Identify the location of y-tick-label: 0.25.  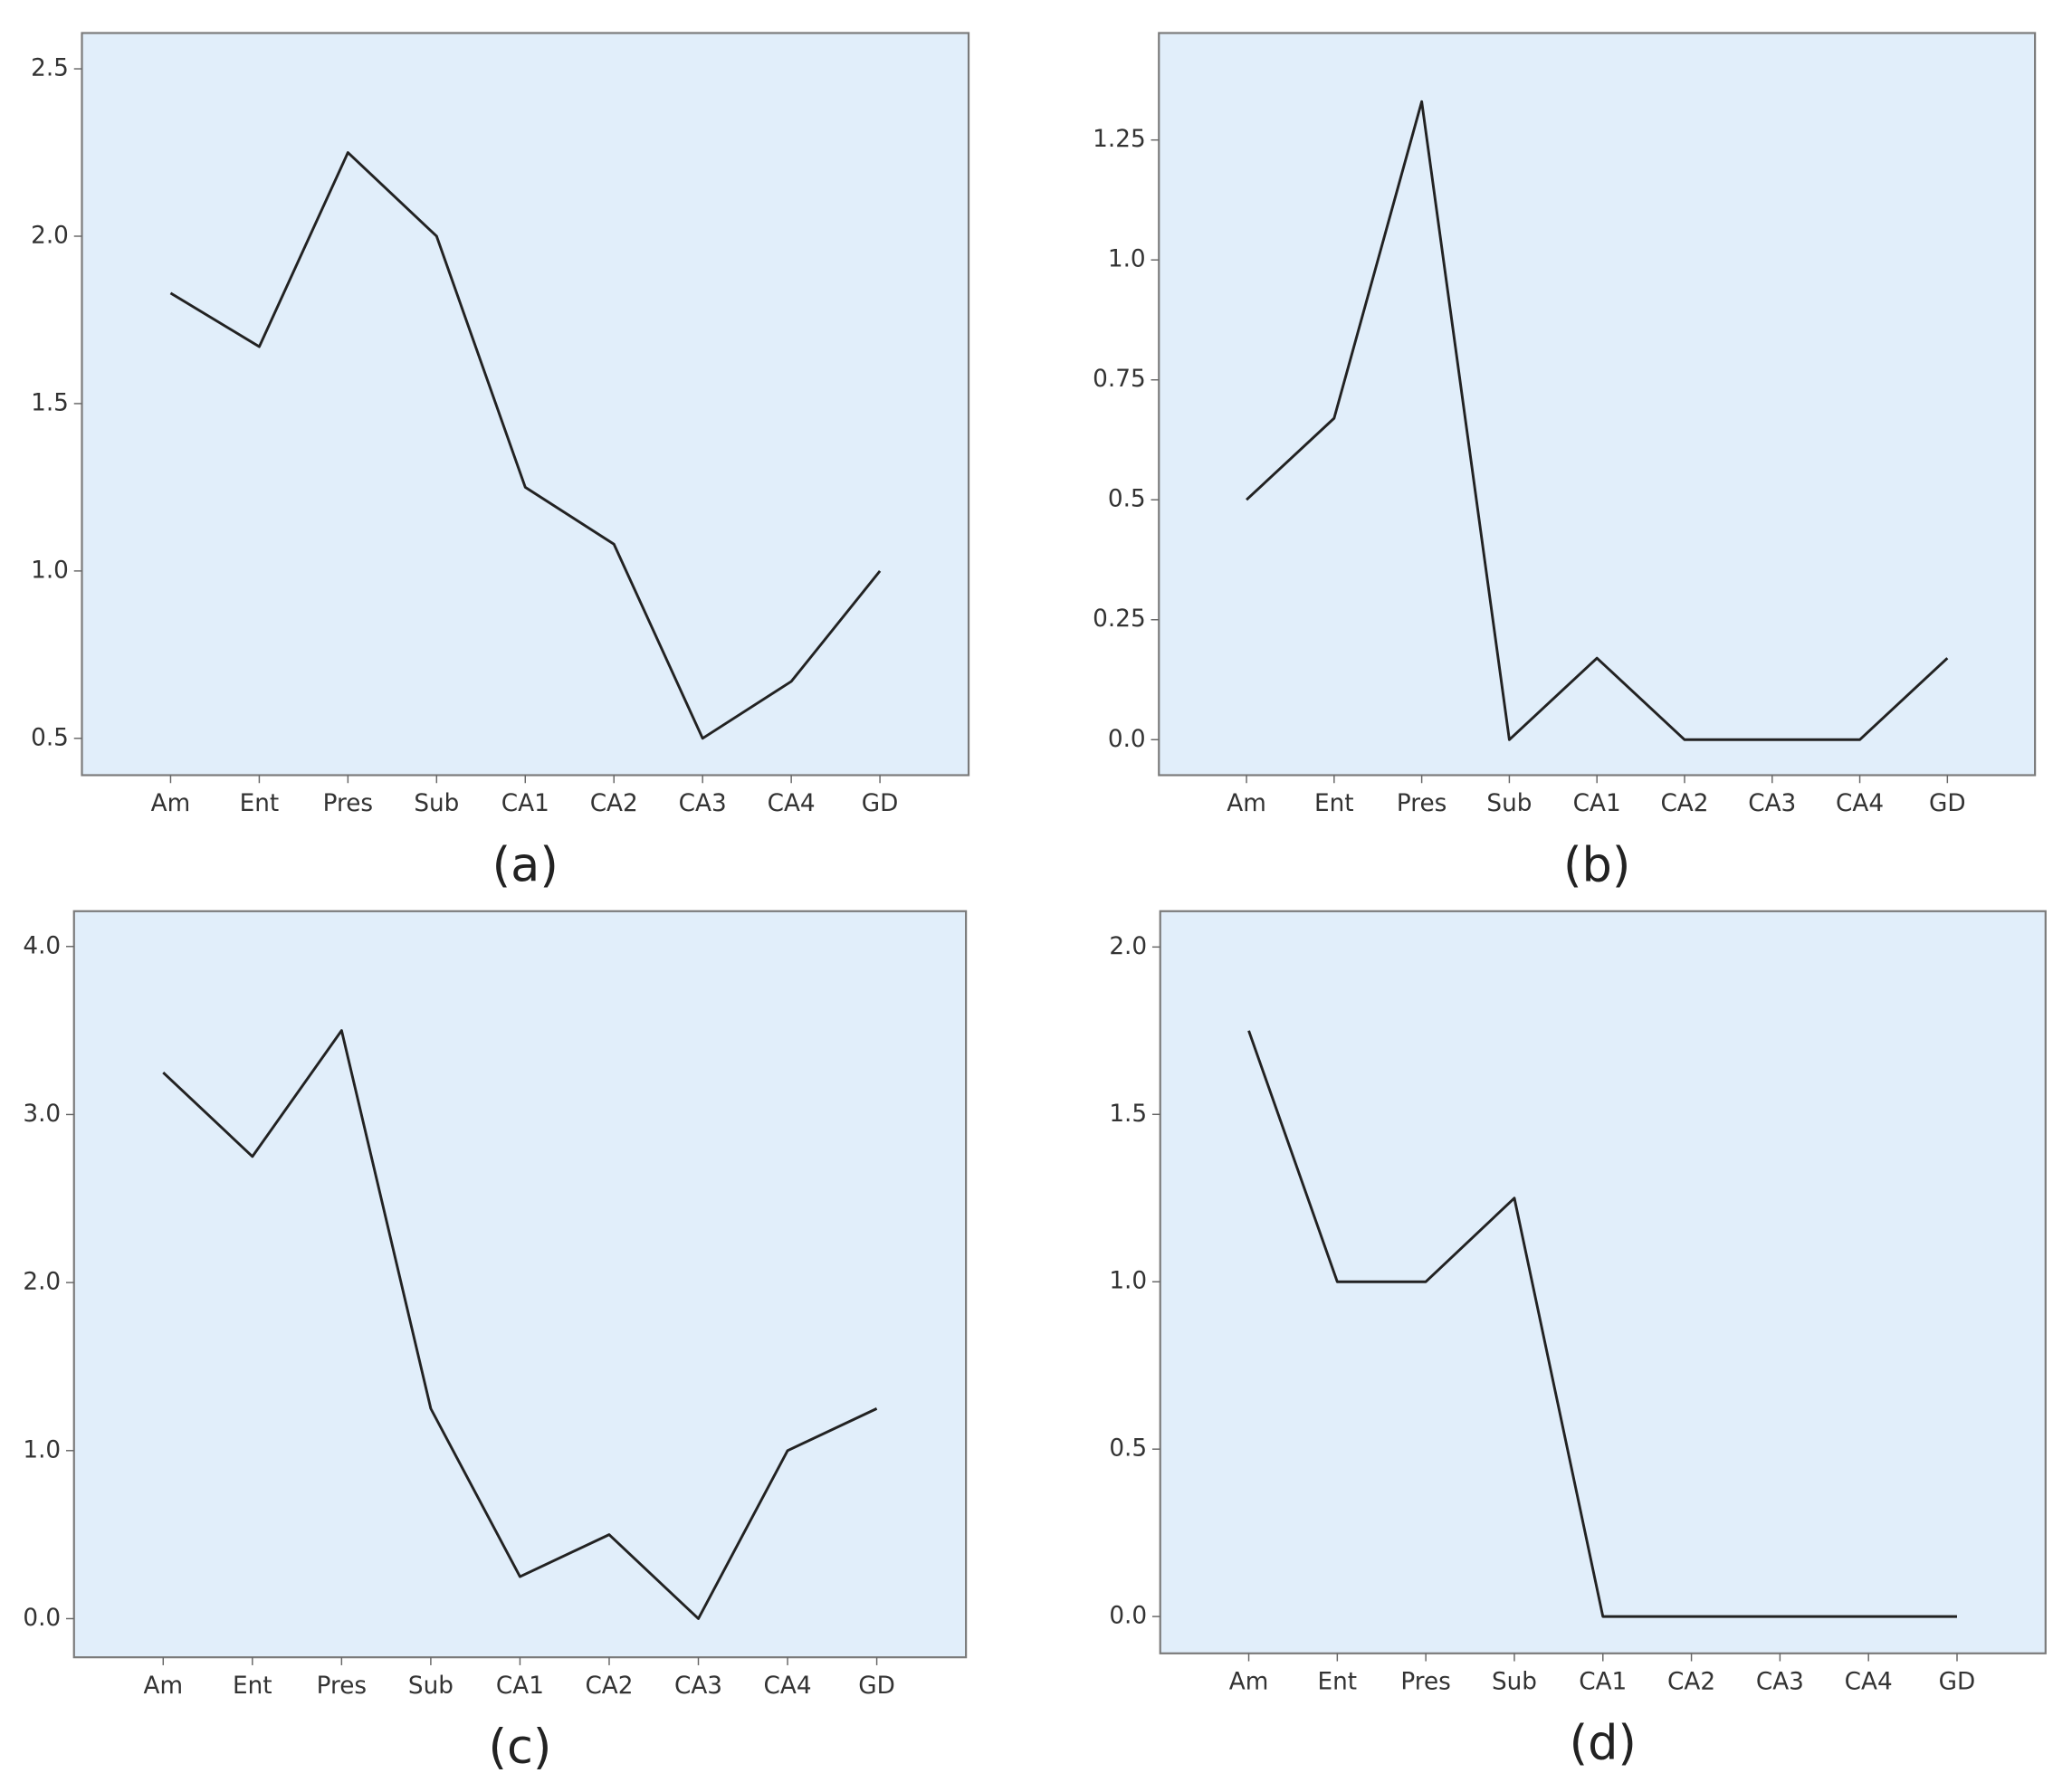
(1119, 619).